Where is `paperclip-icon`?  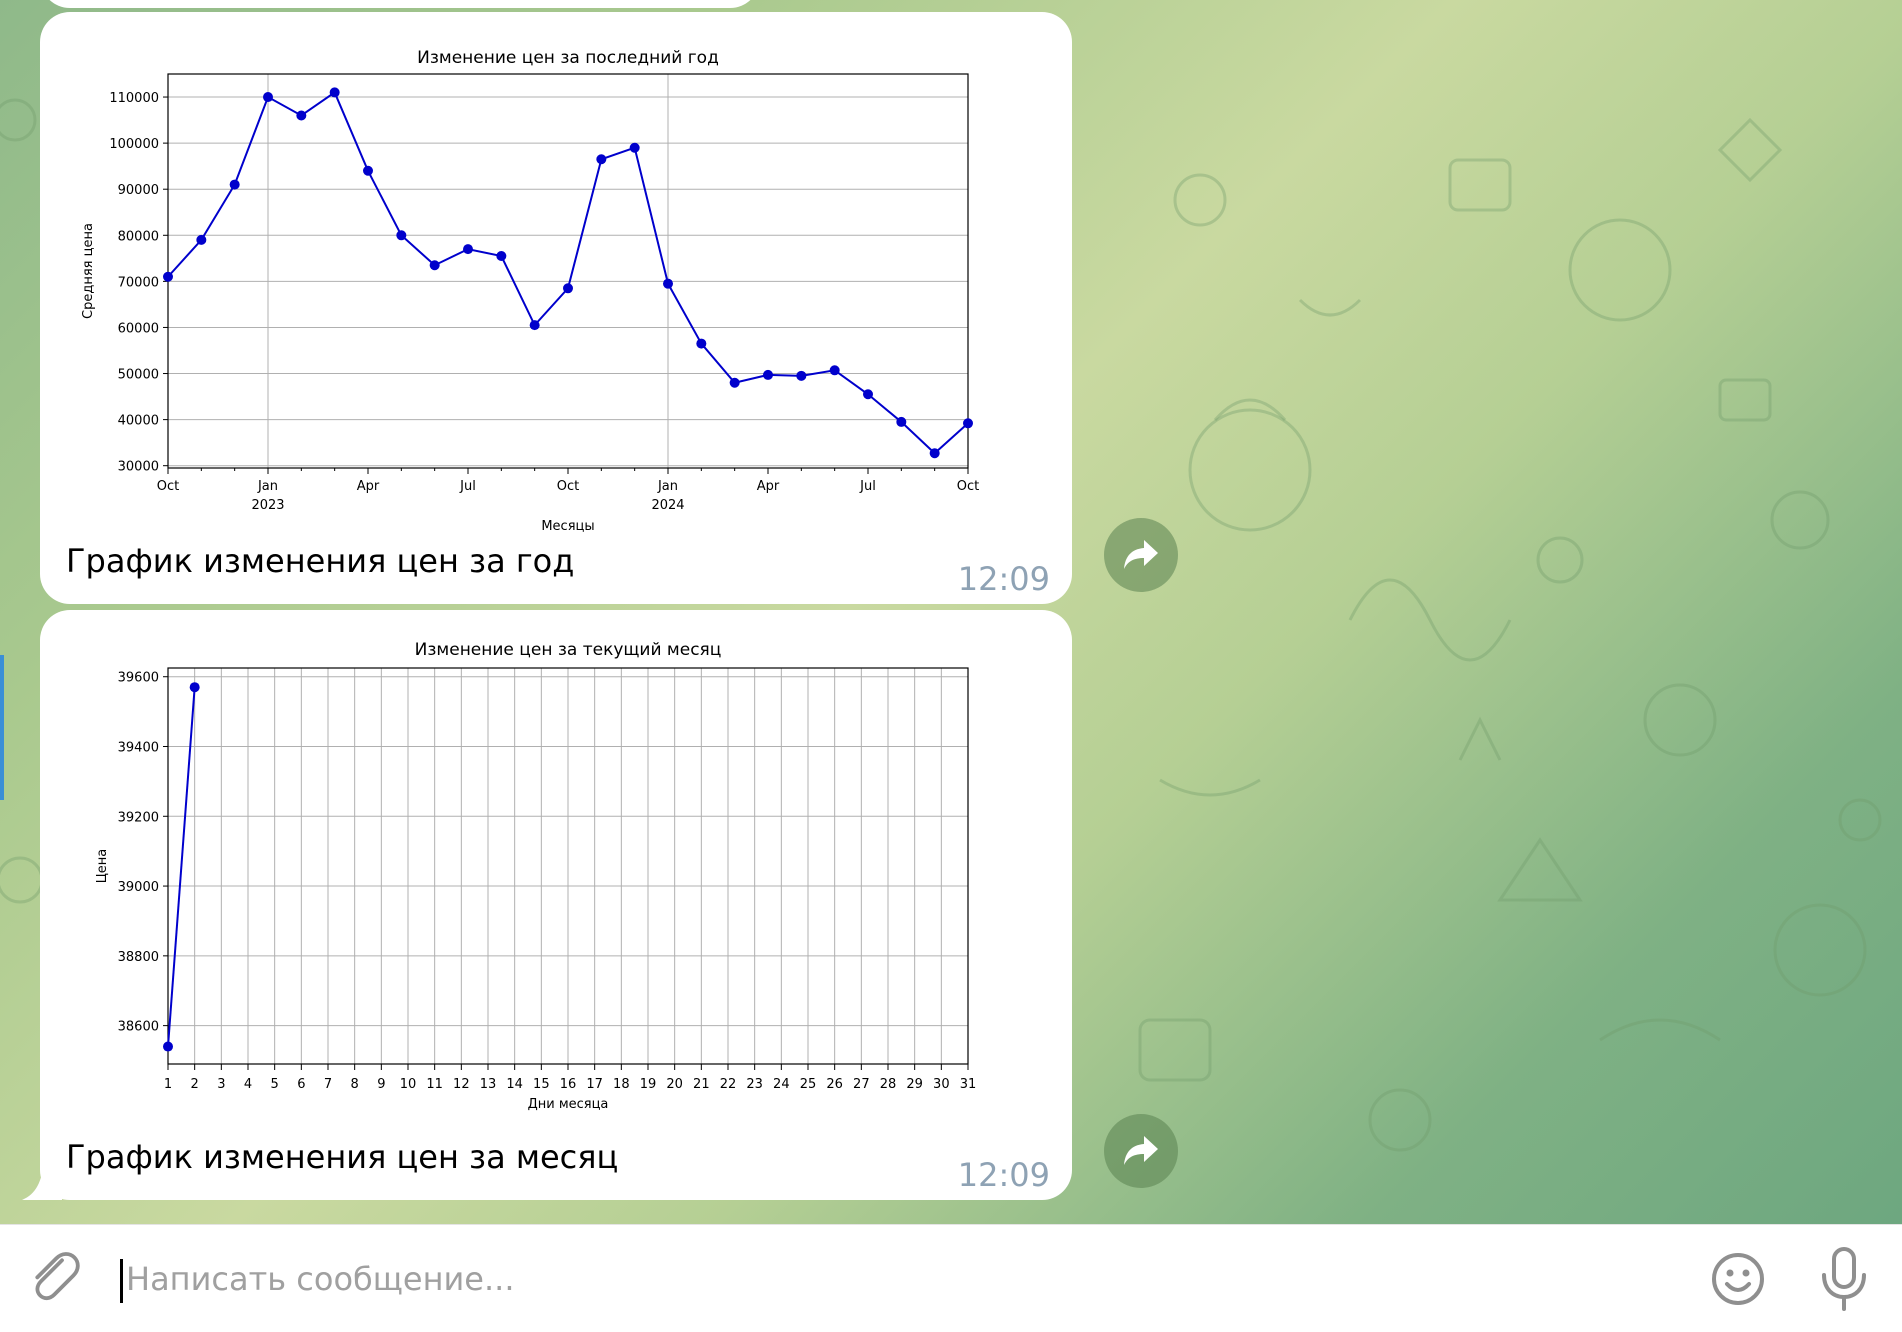
paperclip-icon is located at coordinates (60, 1279).